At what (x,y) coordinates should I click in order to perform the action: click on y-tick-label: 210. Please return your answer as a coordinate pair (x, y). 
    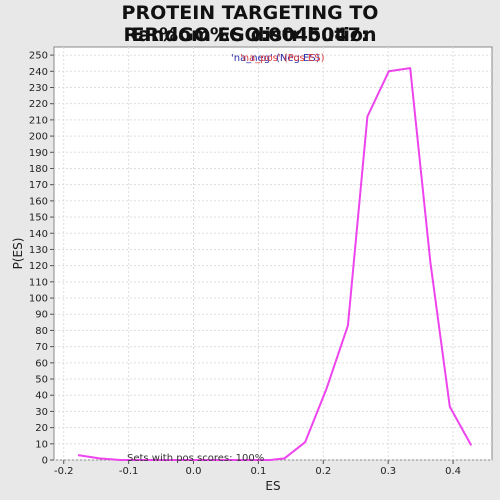
    Looking at the image, I should click on (38, 120).